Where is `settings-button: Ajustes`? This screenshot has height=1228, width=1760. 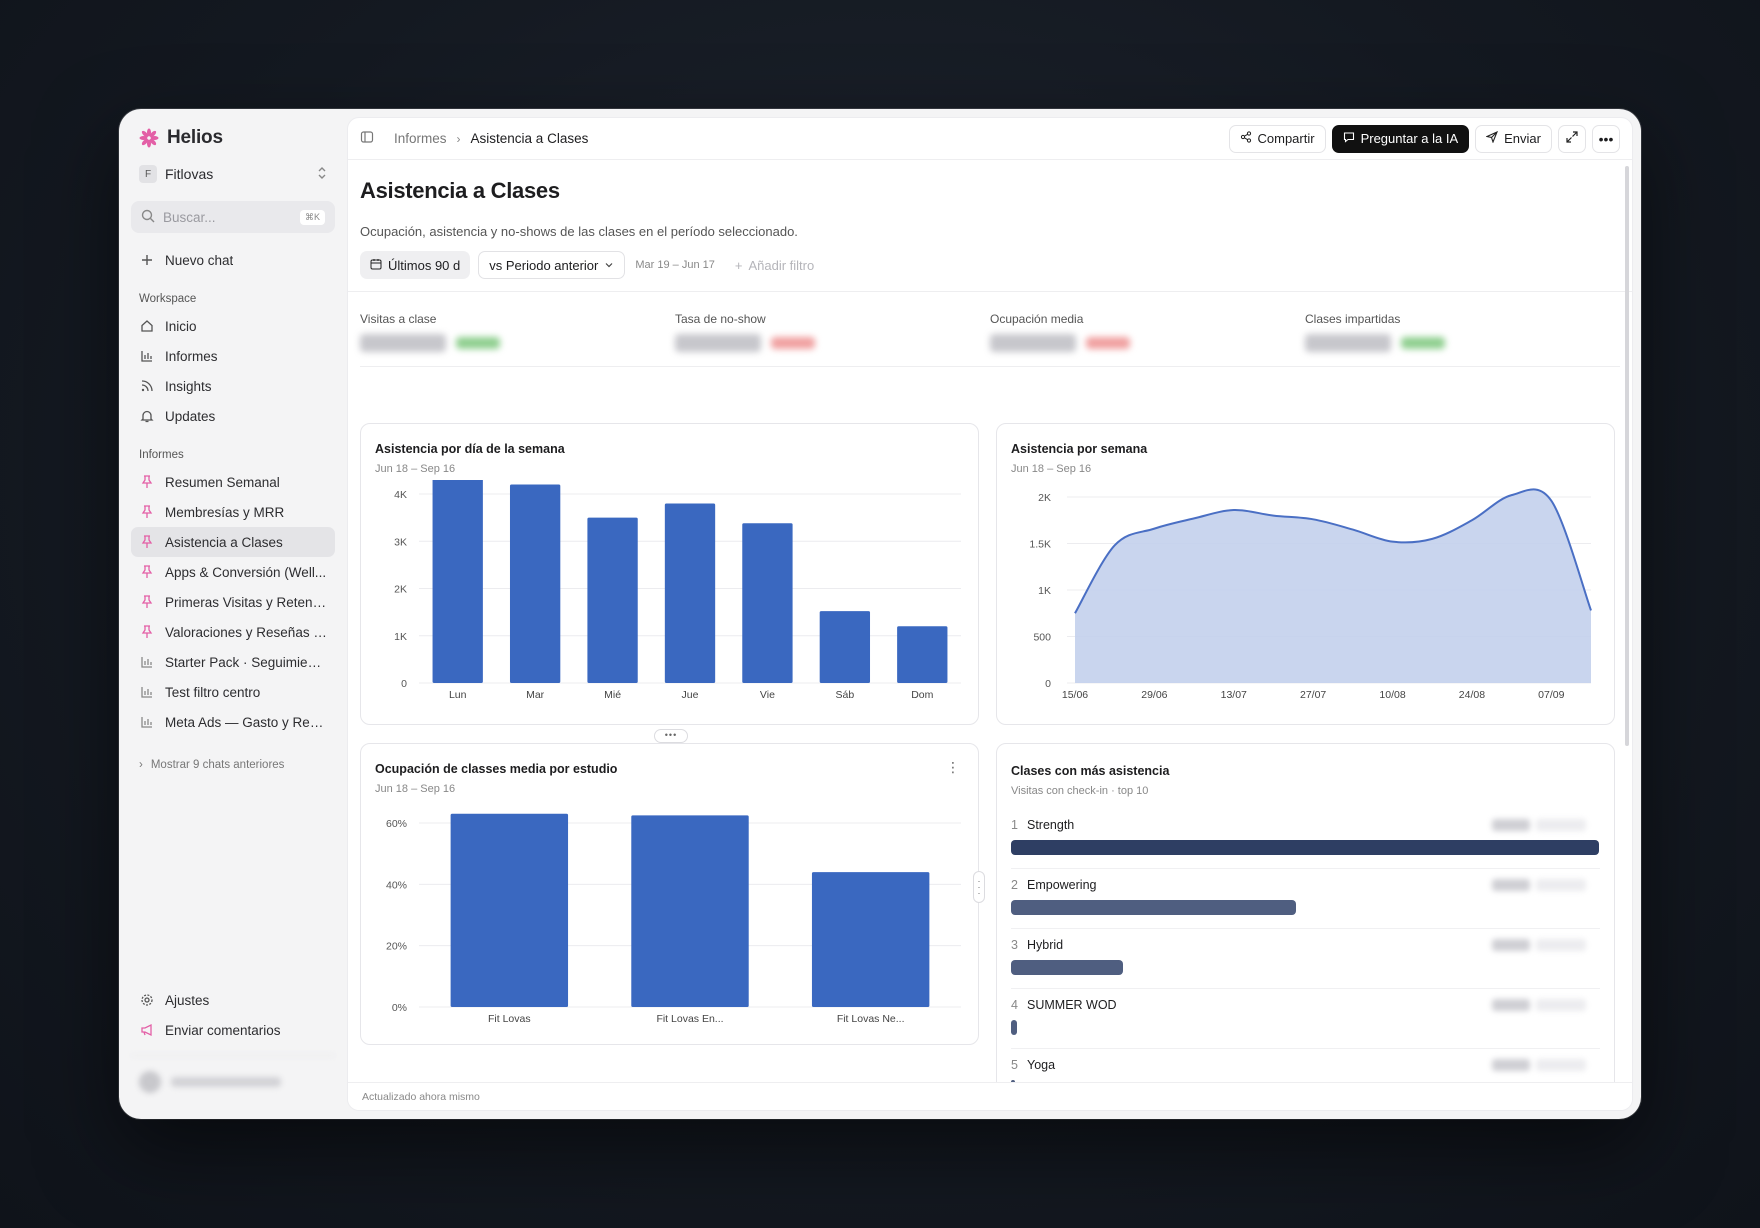
settings-button: Ajustes is located at coordinates (233, 1000).